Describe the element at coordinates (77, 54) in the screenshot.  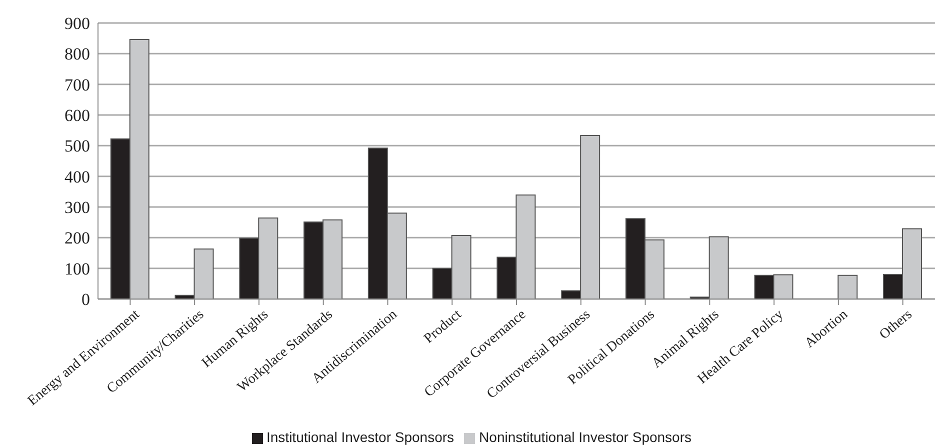
I see `y-tick-label: 800` at that location.